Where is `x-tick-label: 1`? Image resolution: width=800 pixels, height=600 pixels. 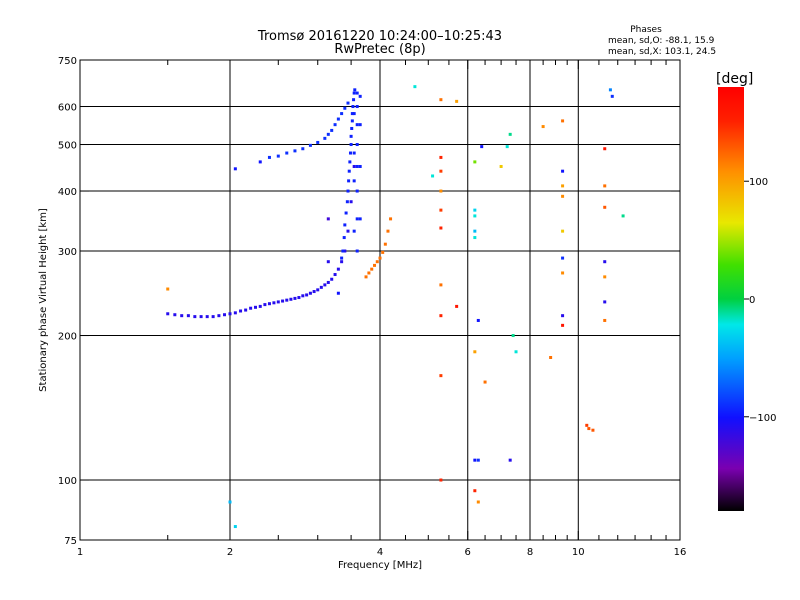 x-tick-label: 1 is located at coordinates (80, 552).